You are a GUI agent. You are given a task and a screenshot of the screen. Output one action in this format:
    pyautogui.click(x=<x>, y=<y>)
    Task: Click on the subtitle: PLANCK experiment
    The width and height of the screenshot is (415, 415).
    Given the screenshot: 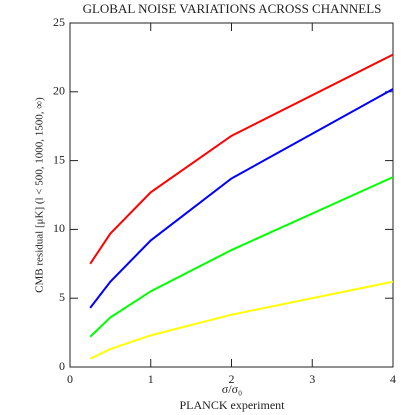 What is the action you would take?
    pyautogui.click(x=233, y=405)
    